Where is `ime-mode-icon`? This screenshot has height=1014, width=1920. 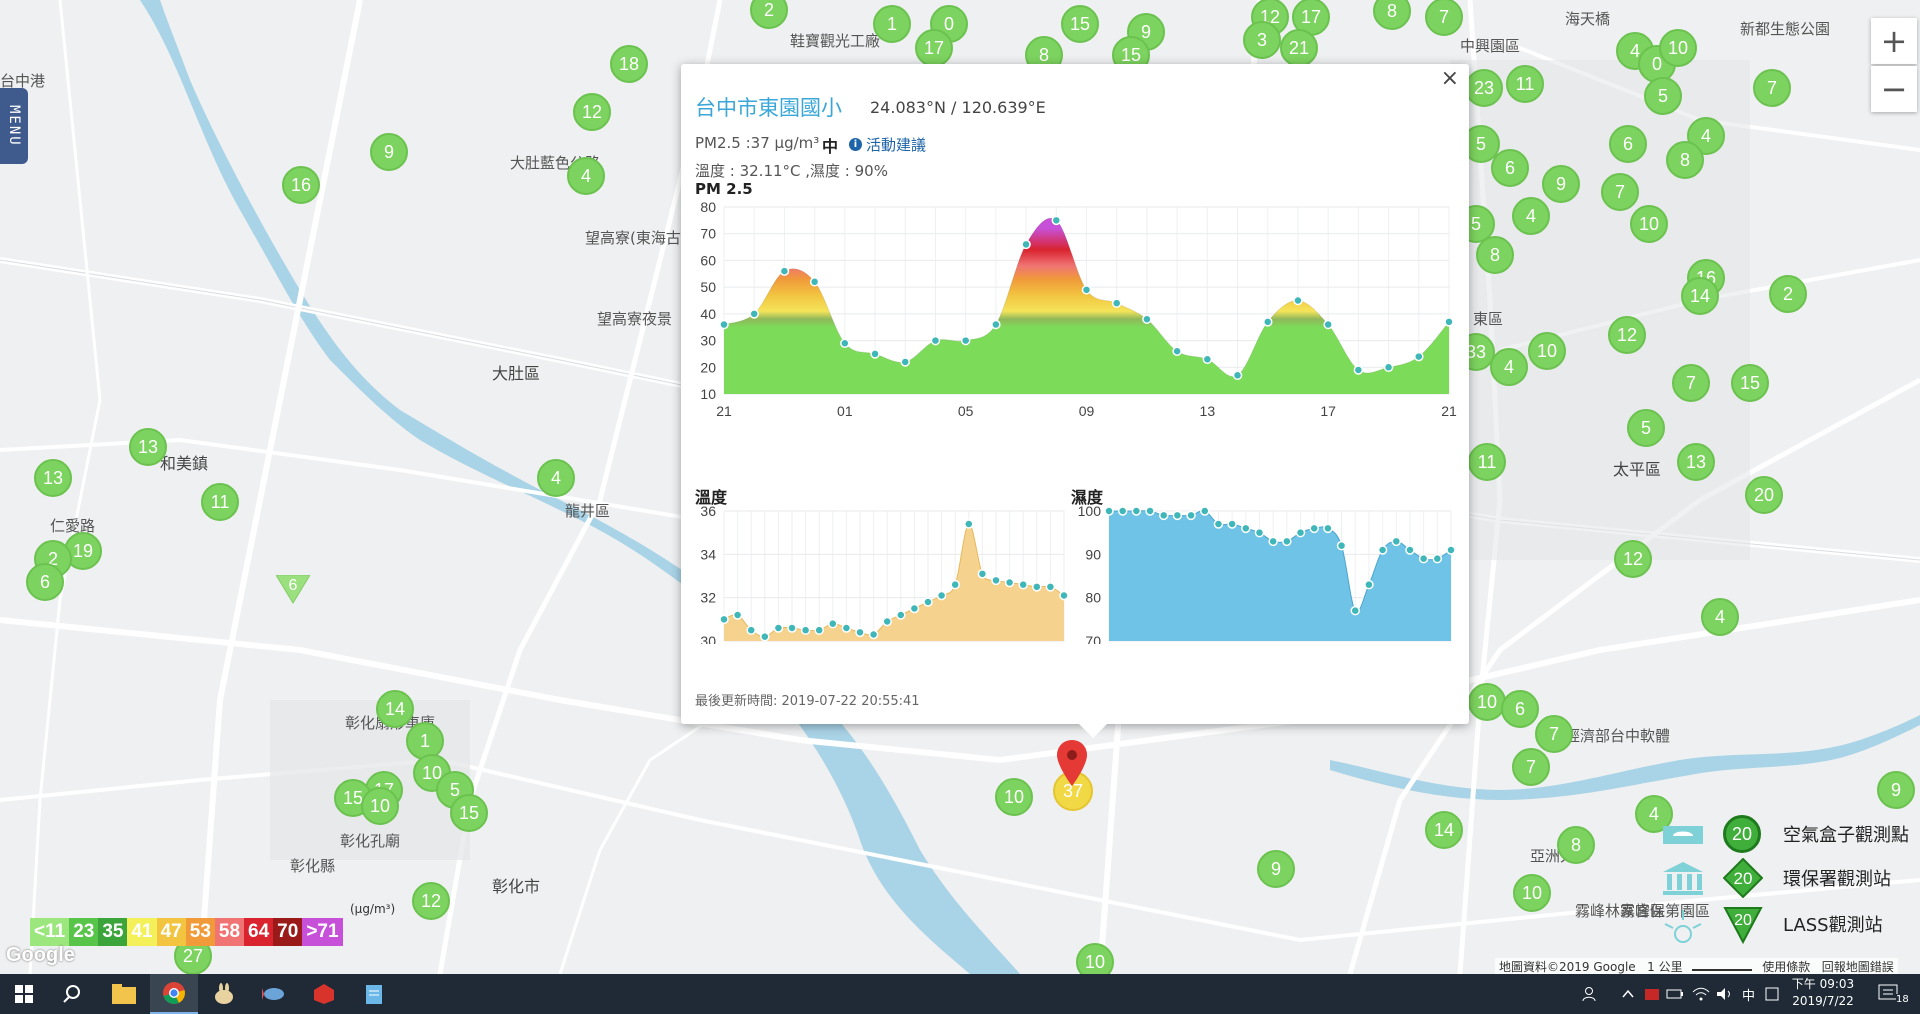 ime-mode-icon is located at coordinates (1772, 994).